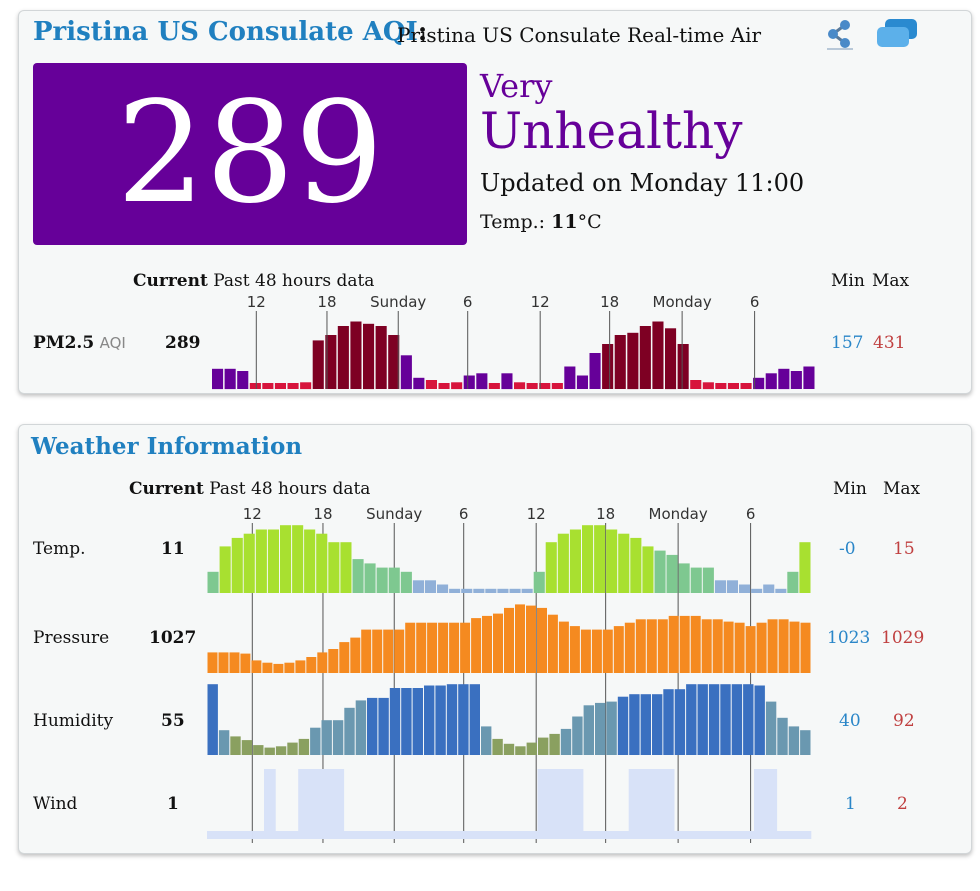 The height and width of the screenshot is (891, 980). What do you see at coordinates (891, 281) in the screenshot?
I see `header-max: Max` at bounding box center [891, 281].